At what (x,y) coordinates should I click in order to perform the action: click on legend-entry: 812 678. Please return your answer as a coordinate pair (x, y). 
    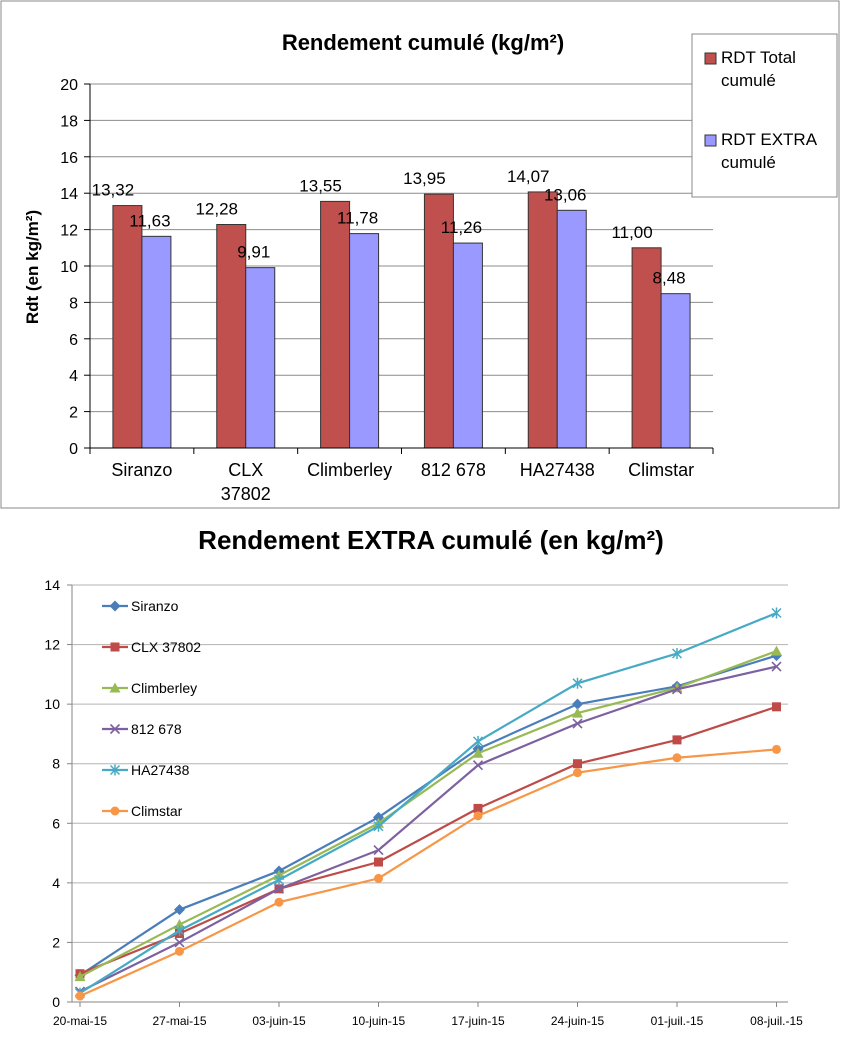
    Looking at the image, I should click on (142, 729).